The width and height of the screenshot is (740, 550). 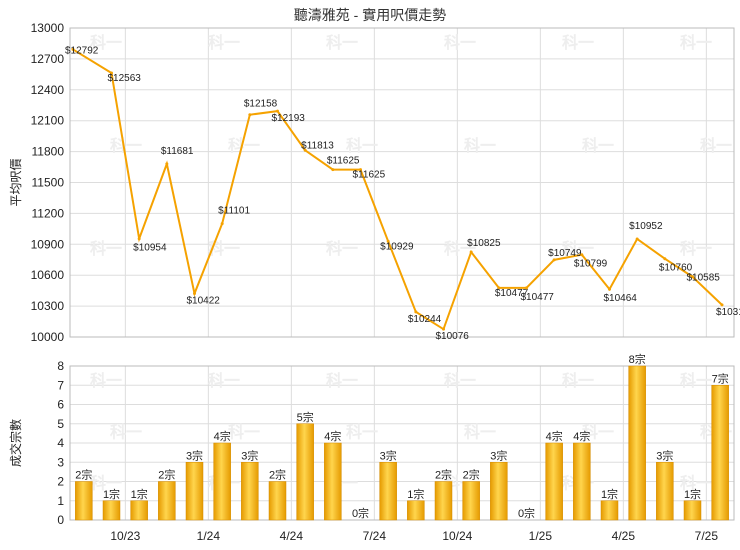 What do you see at coordinates (82, 50) in the screenshot?
I see `price-data-label: $12792` at bounding box center [82, 50].